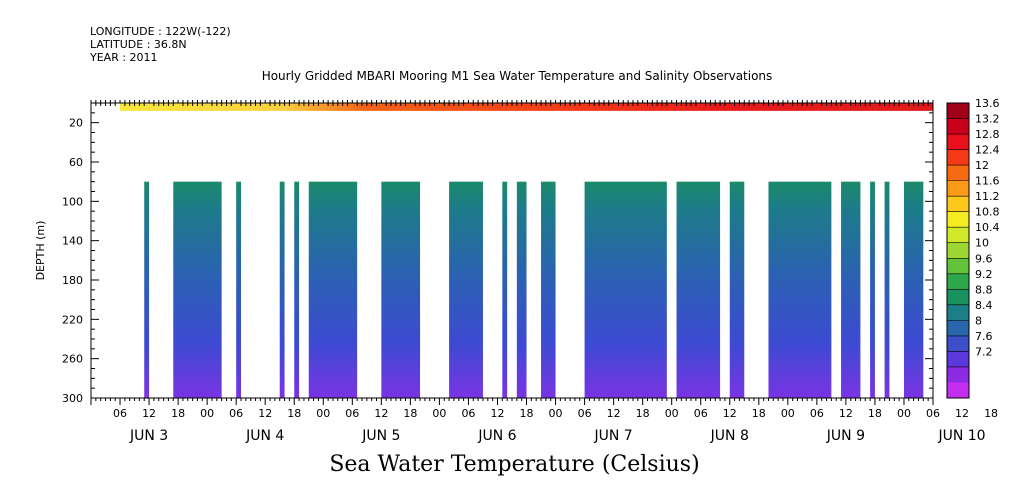 The image size is (1009, 504). What do you see at coordinates (987, 212) in the screenshot?
I see `colorbar-level-label: 10.8` at bounding box center [987, 212].